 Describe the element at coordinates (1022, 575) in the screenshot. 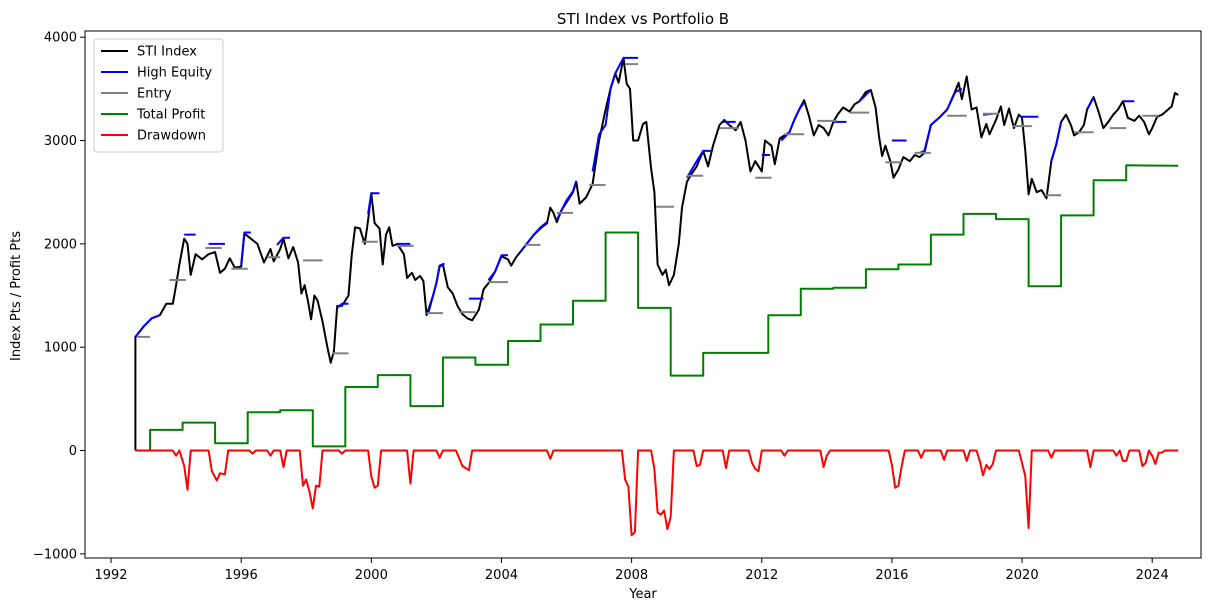

I see `x-tick-label: 2020` at that location.